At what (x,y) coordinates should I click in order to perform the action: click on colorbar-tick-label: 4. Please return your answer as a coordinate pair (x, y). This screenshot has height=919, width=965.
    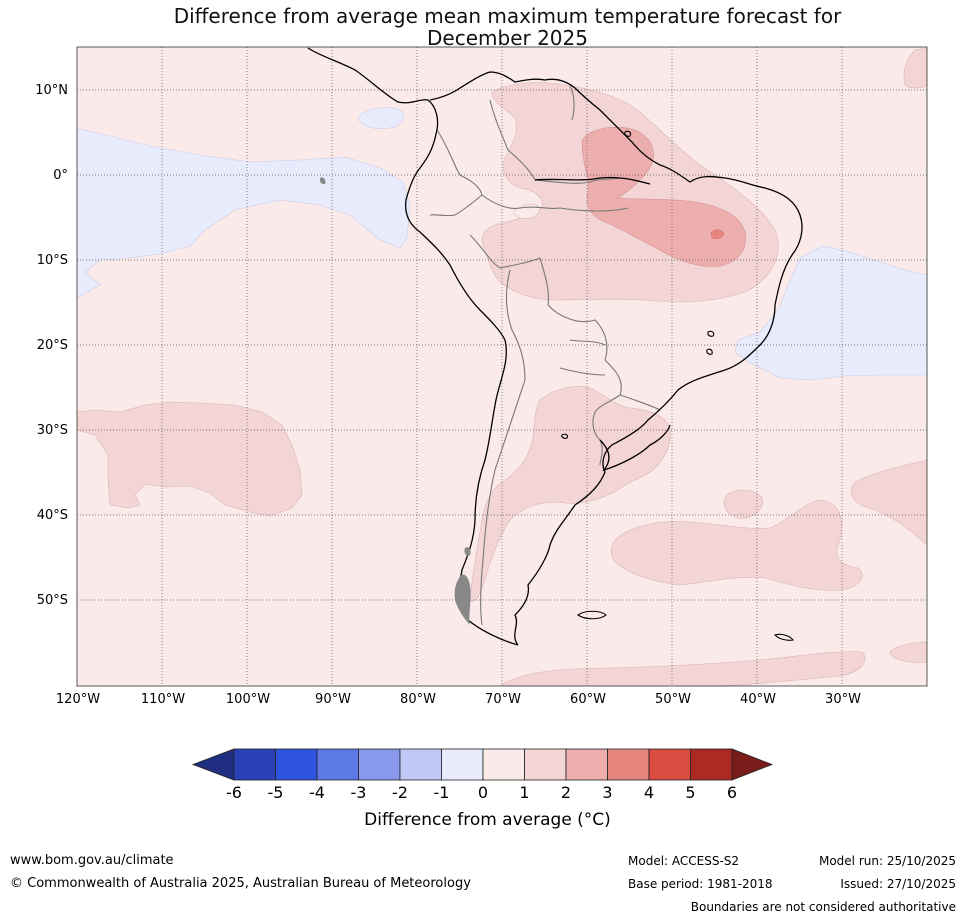
    Looking at the image, I should click on (649, 792).